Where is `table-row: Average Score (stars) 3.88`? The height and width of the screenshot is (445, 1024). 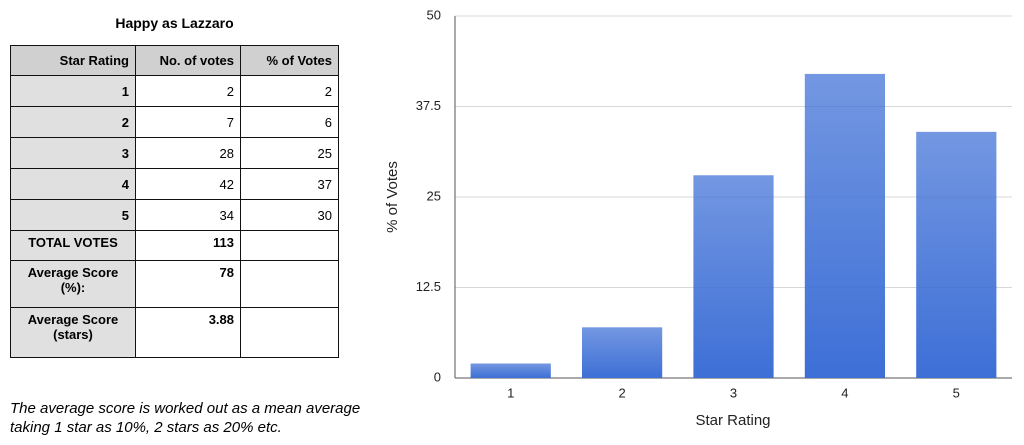
table-row: Average Score (stars) 3.88 is located at coordinates (174, 332).